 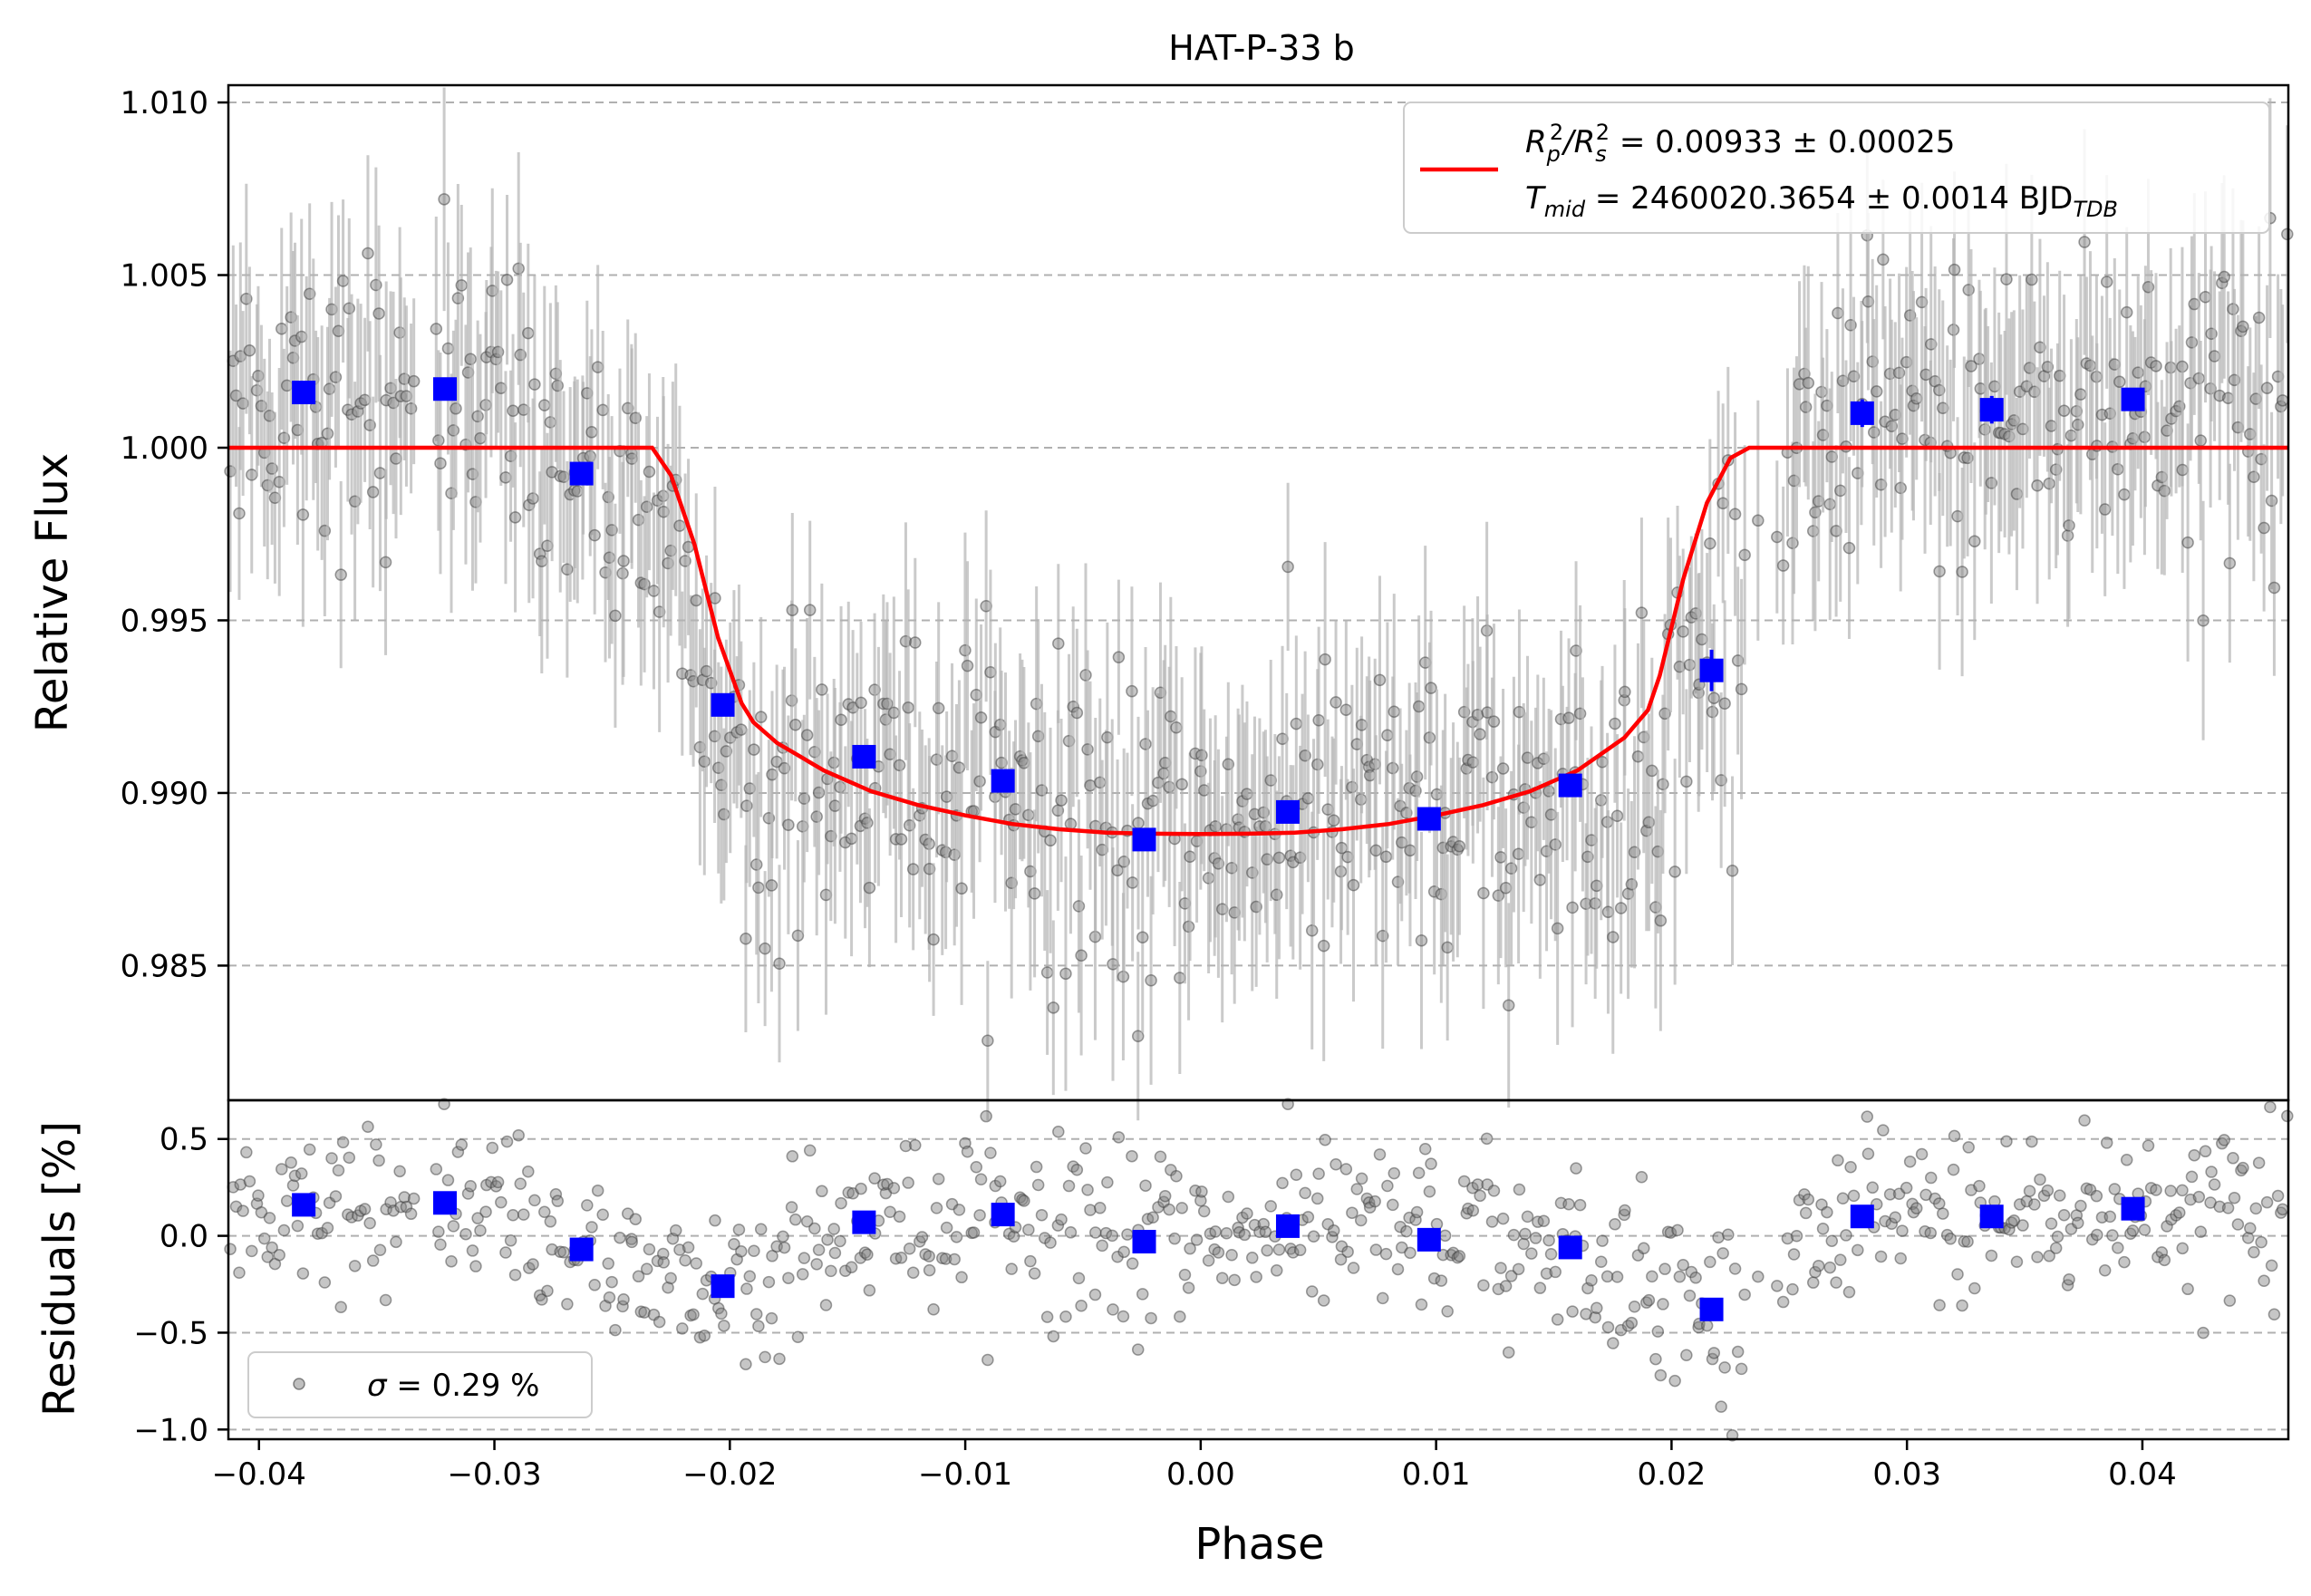 I want to click on main-y-tick-label: 0.985, so click(x=164, y=966).